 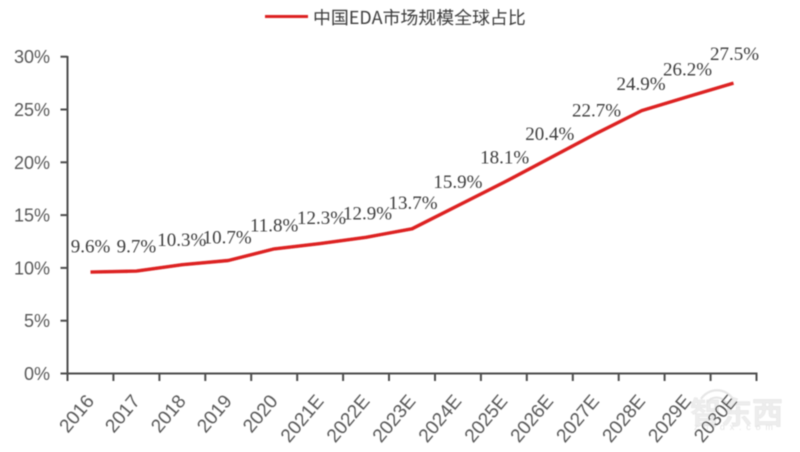 I want to click on svg-text: 30%, so click(x=32, y=57).